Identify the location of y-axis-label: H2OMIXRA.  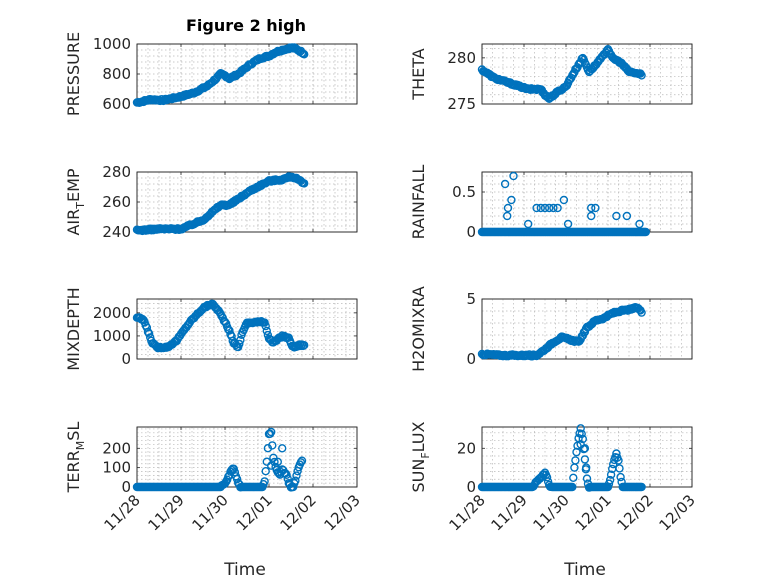
(418, 329).